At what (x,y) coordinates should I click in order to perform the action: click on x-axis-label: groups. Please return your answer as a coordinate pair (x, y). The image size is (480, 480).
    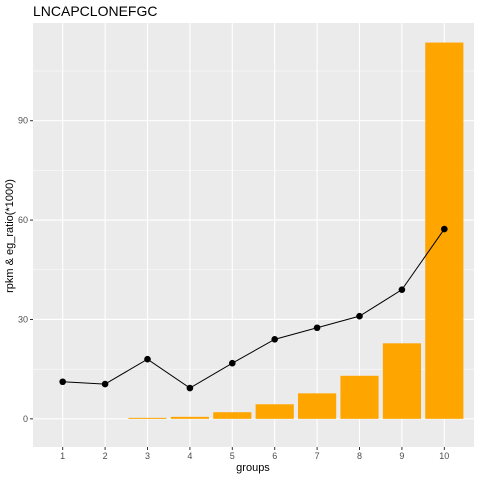
    Looking at the image, I should click on (253, 468).